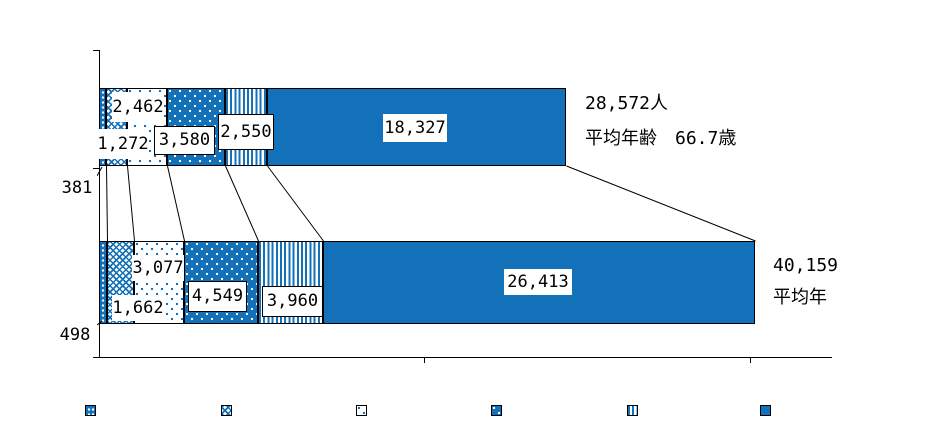 The width and height of the screenshot is (946, 444). What do you see at coordinates (90, 410) in the screenshot?
I see `legend-swatch-dashed-vertical` at bounding box center [90, 410].